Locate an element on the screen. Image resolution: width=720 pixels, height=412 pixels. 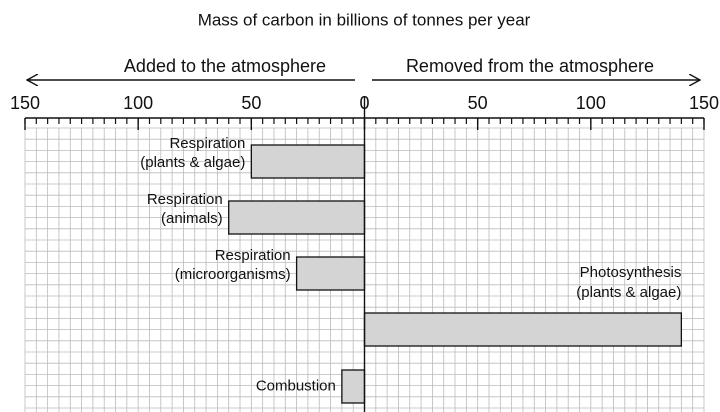
bar-label: Photosynthesis is located at coordinates (631, 272).